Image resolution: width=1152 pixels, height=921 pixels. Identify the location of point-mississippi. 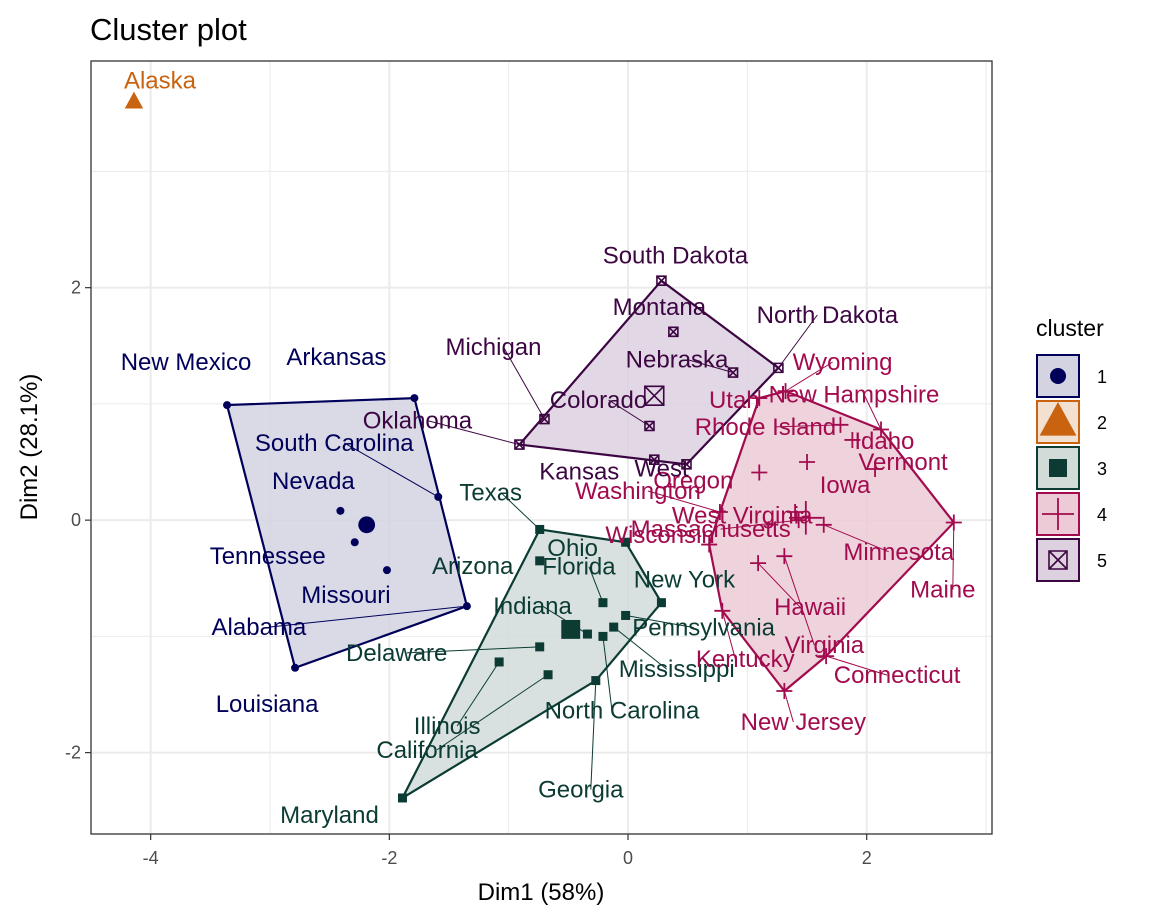
(614, 627).